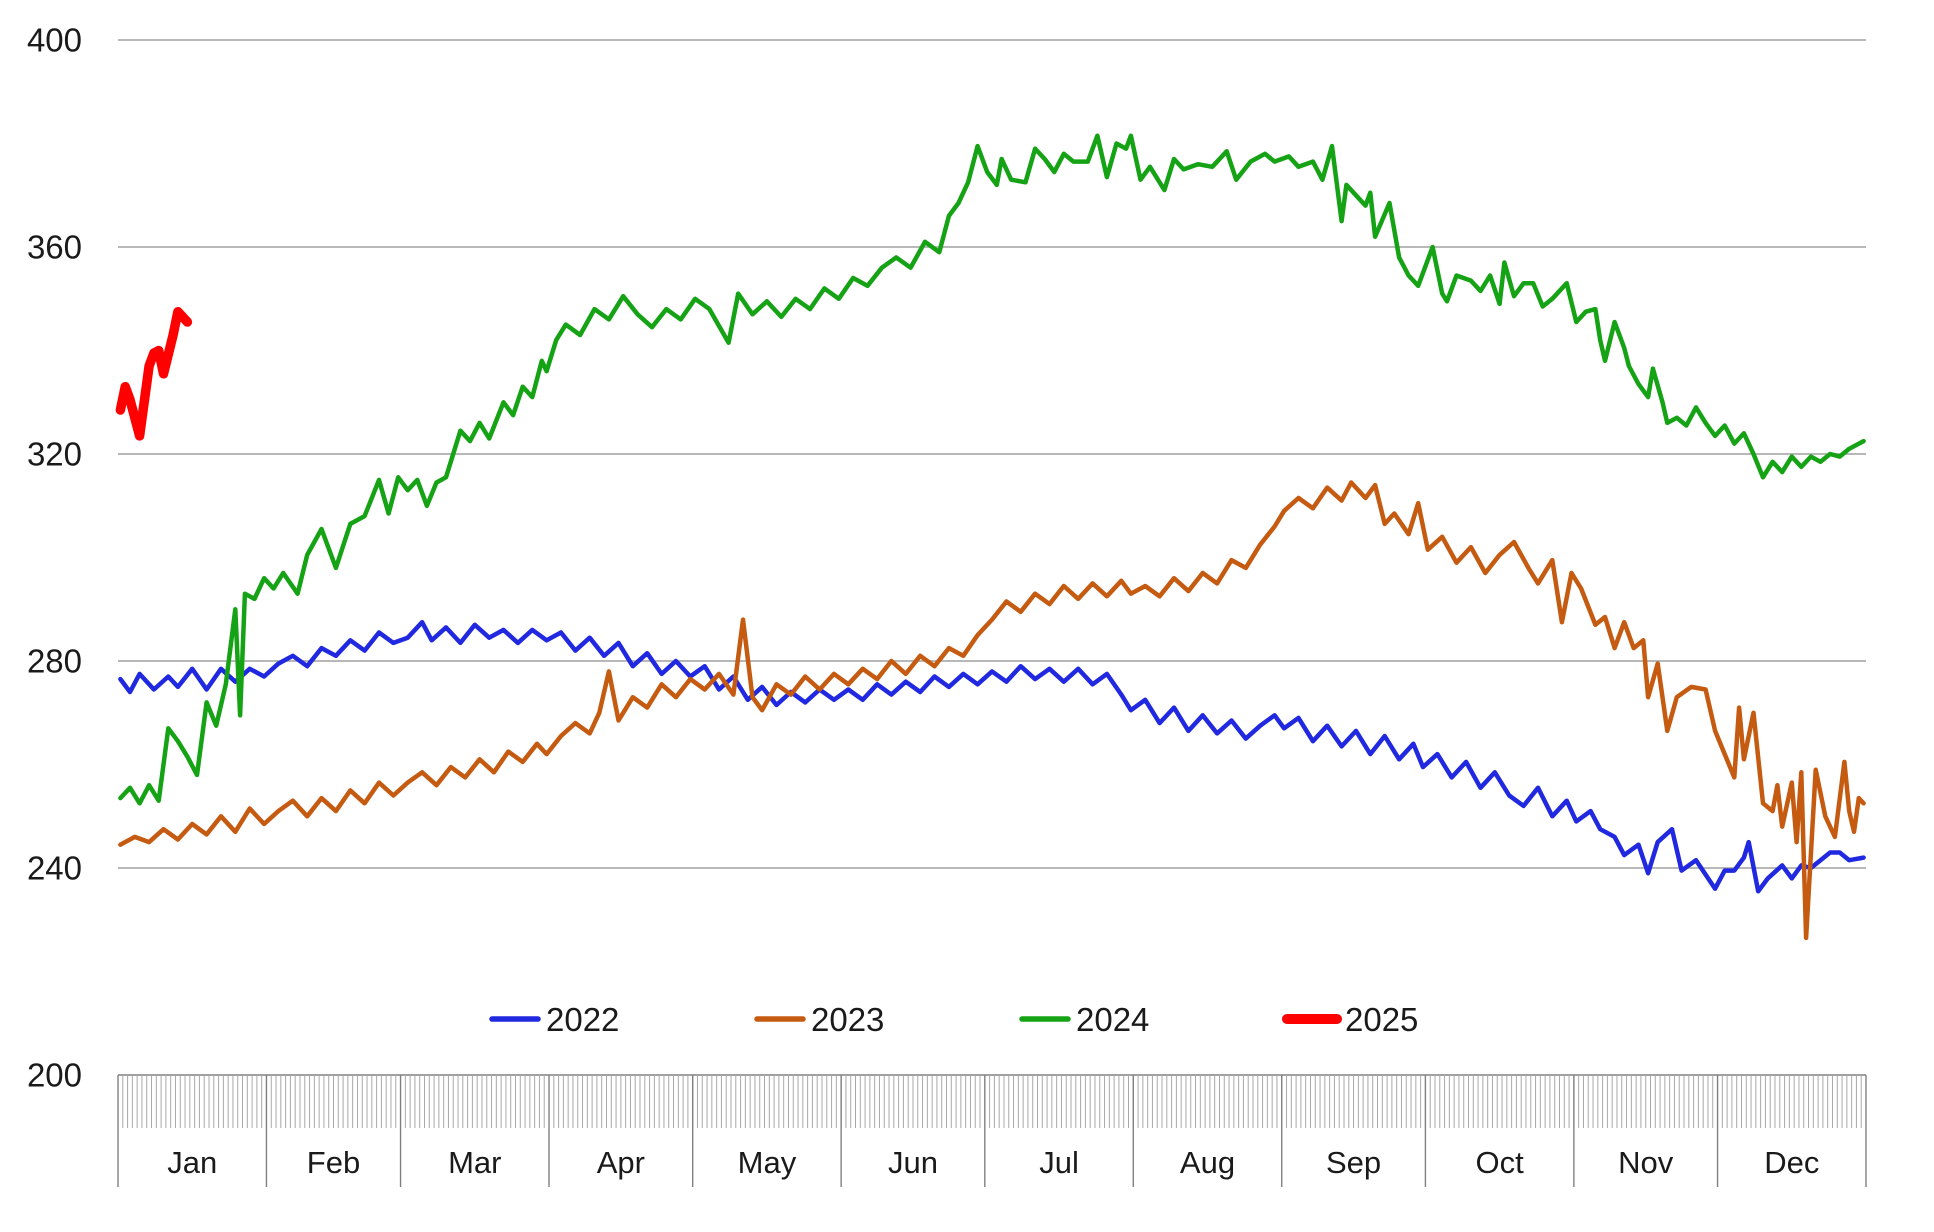  What do you see at coordinates (54, 453) in the screenshot?
I see `y-tick-label: 320` at bounding box center [54, 453].